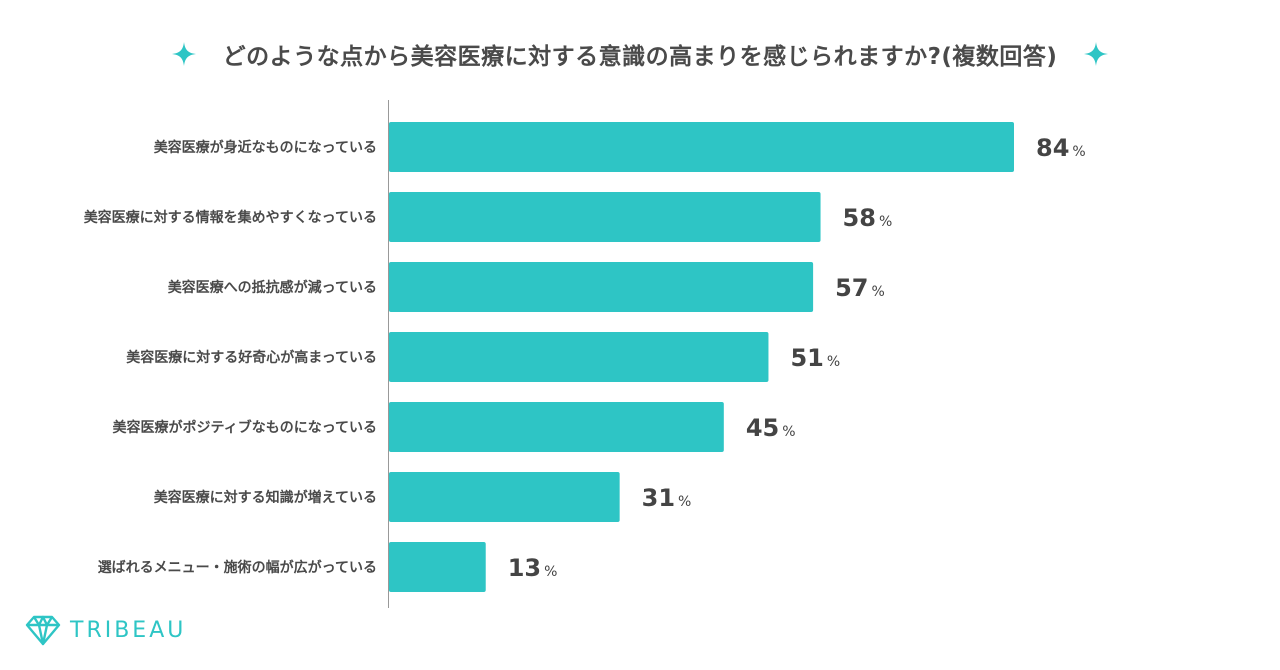 This screenshot has height=670, width=1280. What do you see at coordinates (1052, 148) in the screenshot?
I see `value-number: 84` at bounding box center [1052, 148].